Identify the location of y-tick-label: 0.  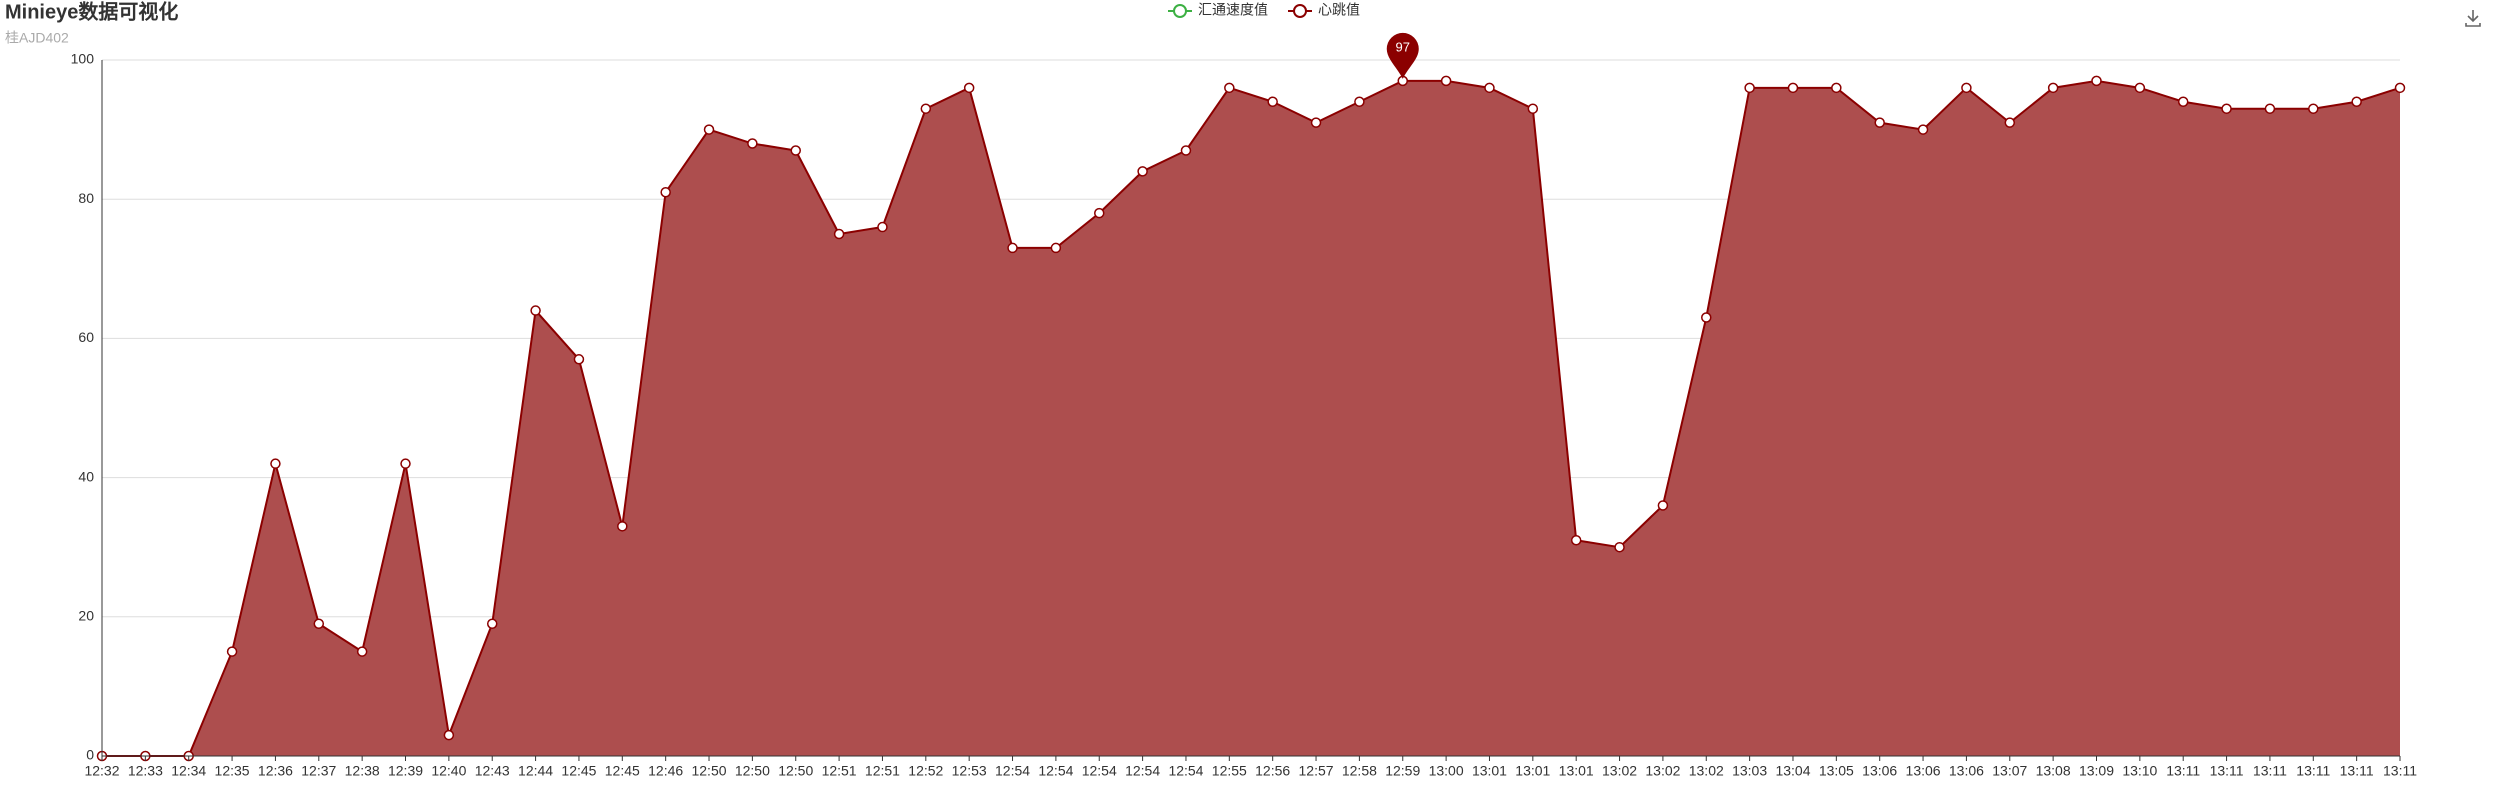
(90, 755).